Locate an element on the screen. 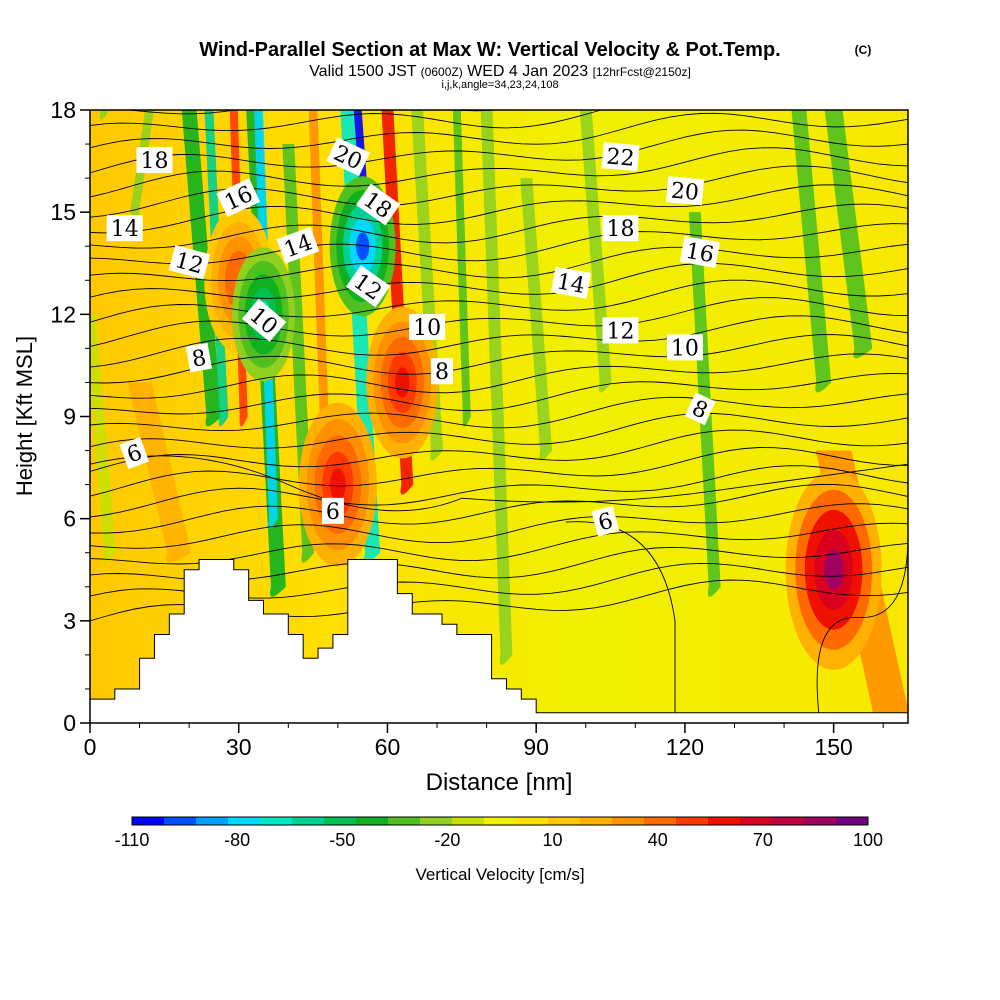  x-tick-label: 0 is located at coordinates (90, 747).